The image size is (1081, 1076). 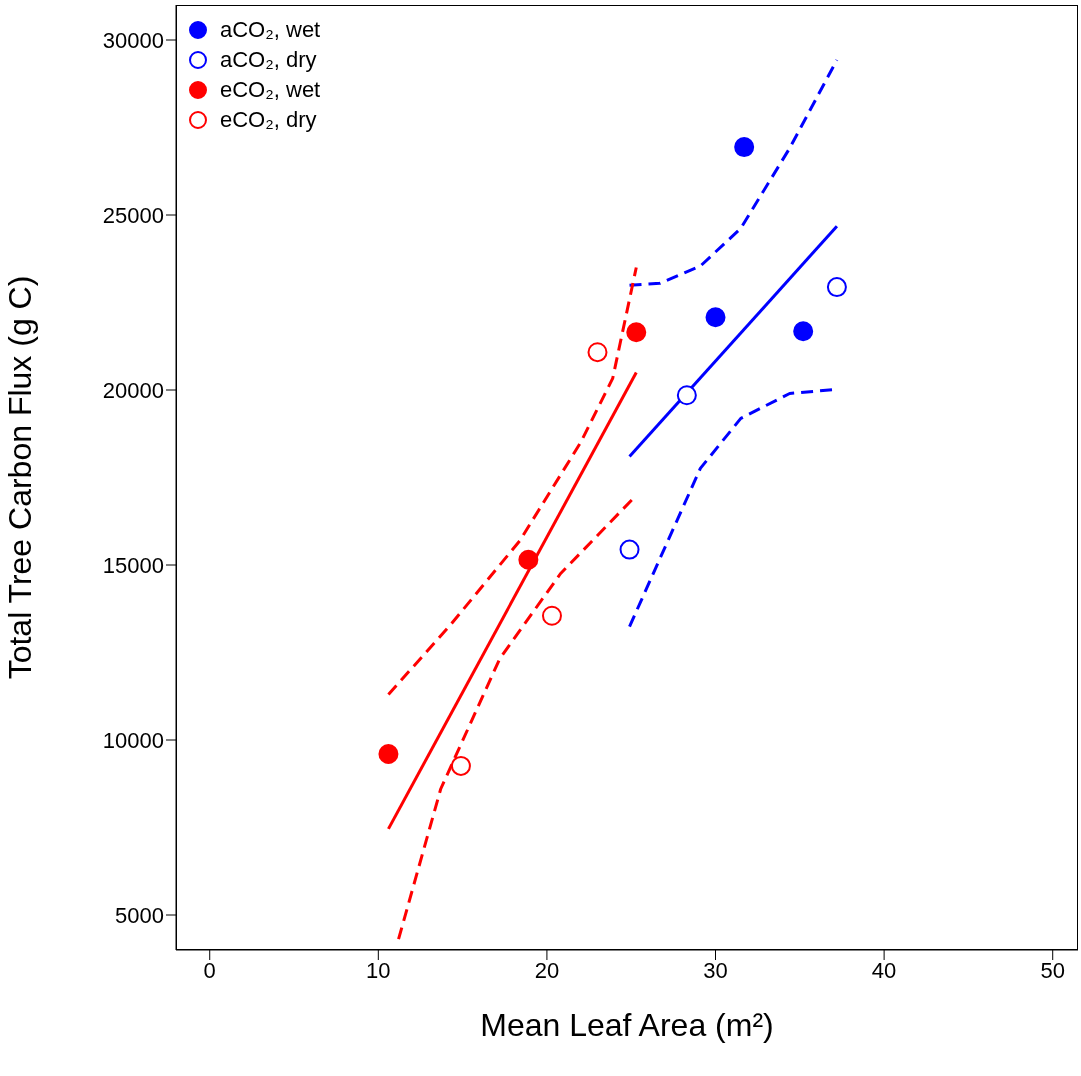 What do you see at coordinates (133, 390) in the screenshot?
I see `y-tick-label: 20000` at bounding box center [133, 390].